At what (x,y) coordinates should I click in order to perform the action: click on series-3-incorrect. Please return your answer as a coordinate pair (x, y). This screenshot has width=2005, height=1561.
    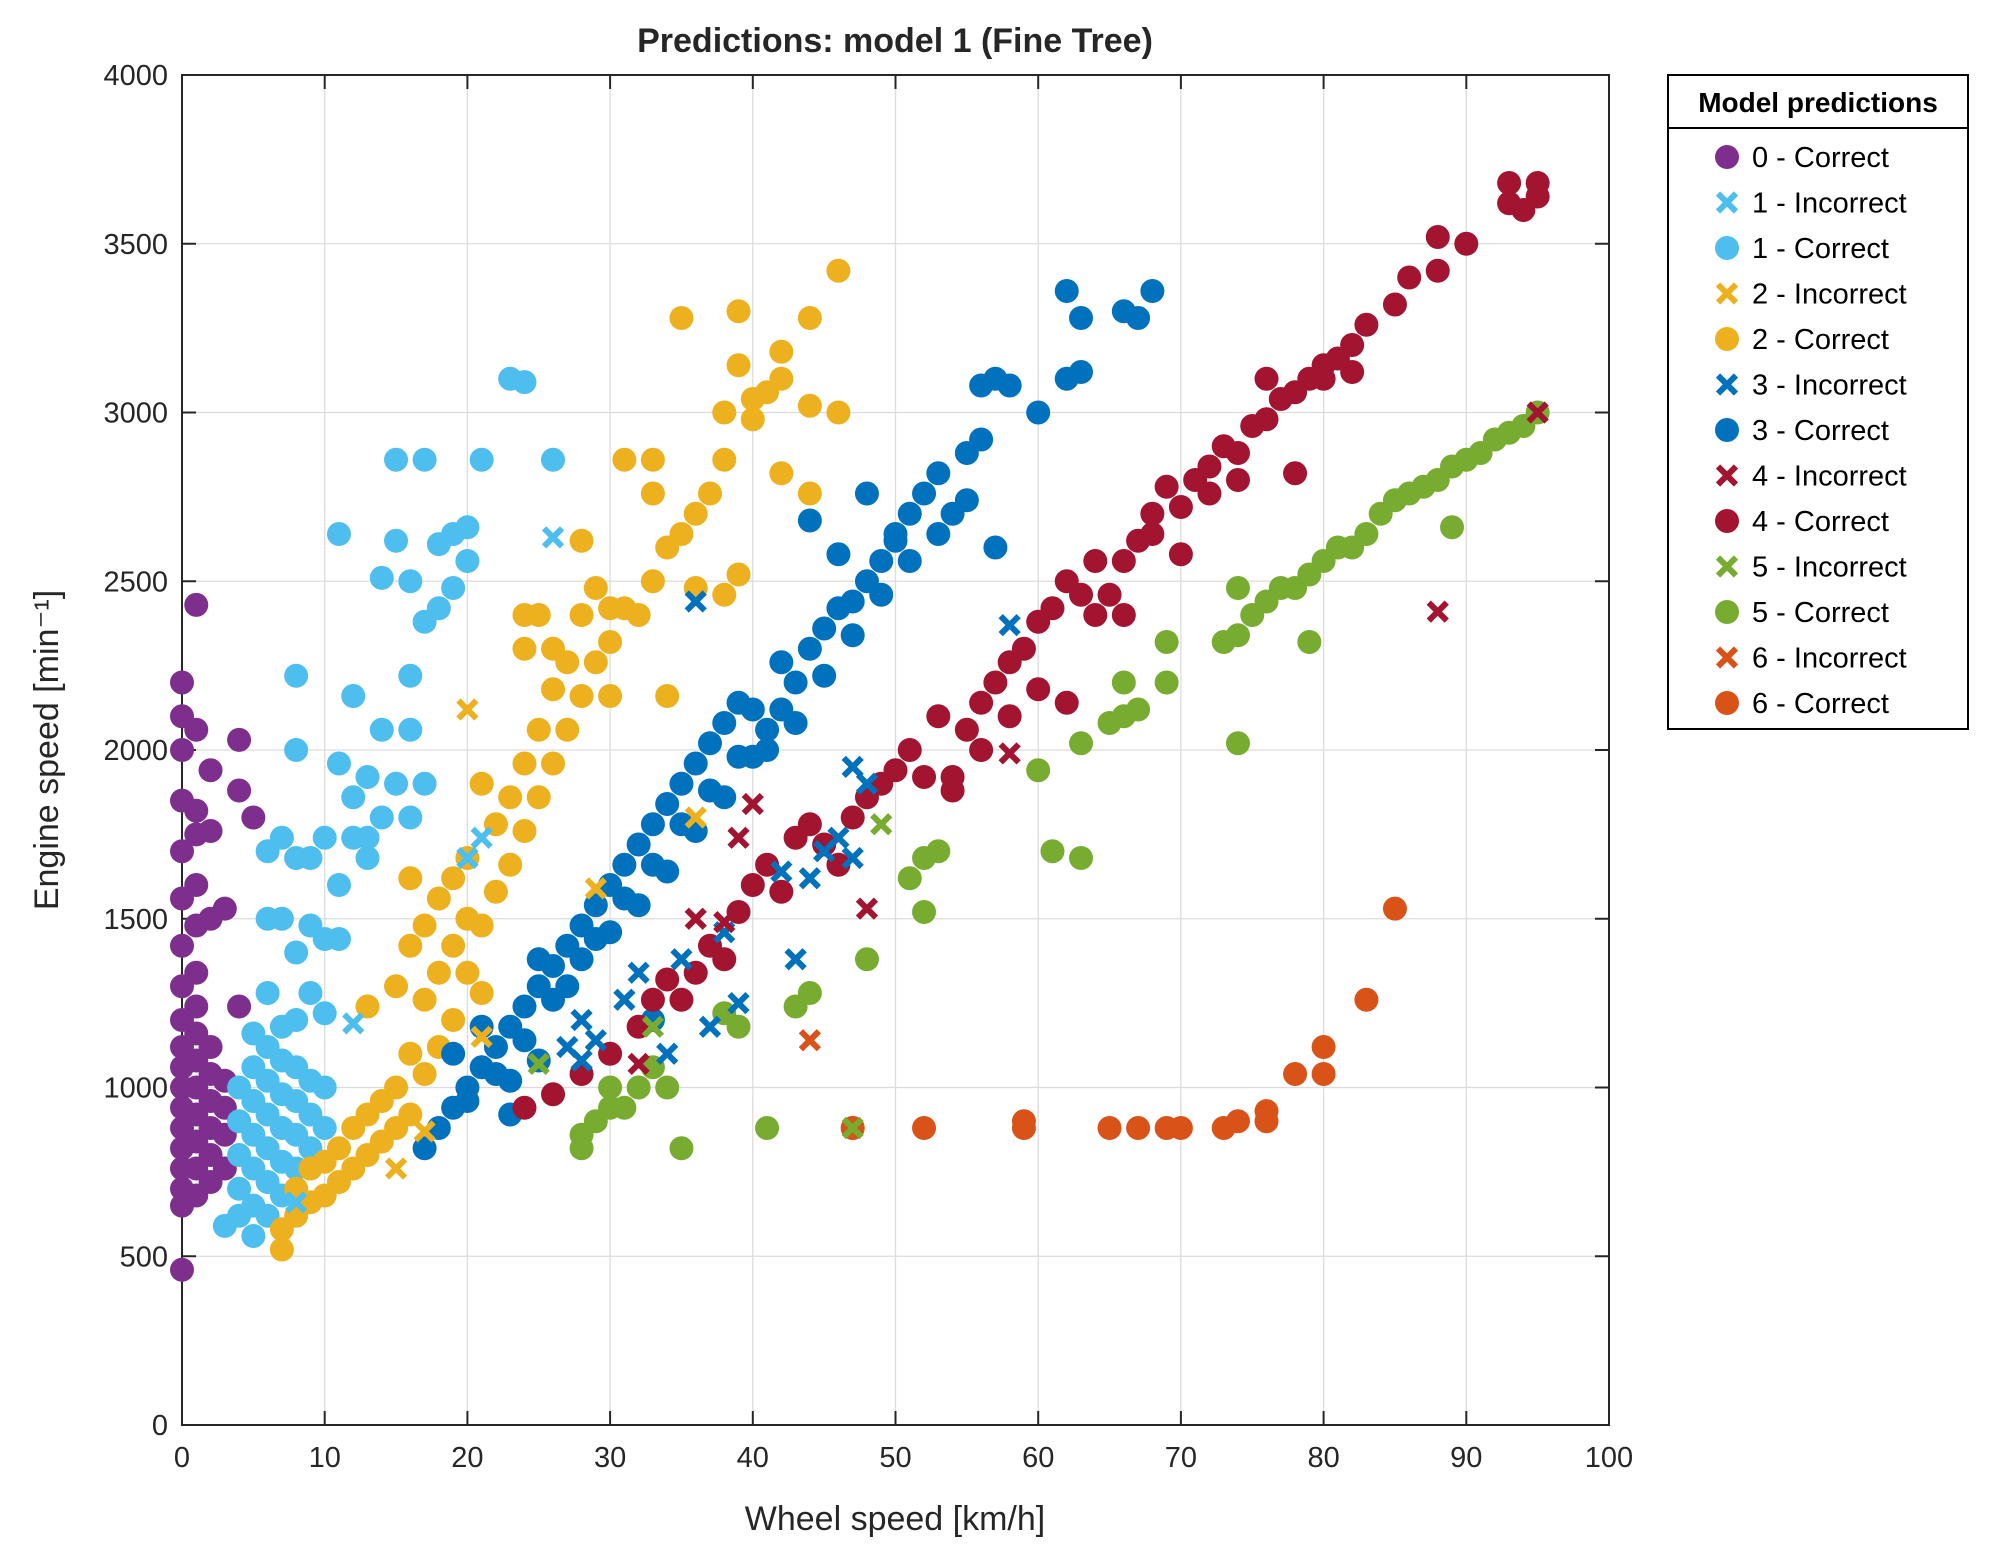
    Looking at the image, I should click on (788, 831).